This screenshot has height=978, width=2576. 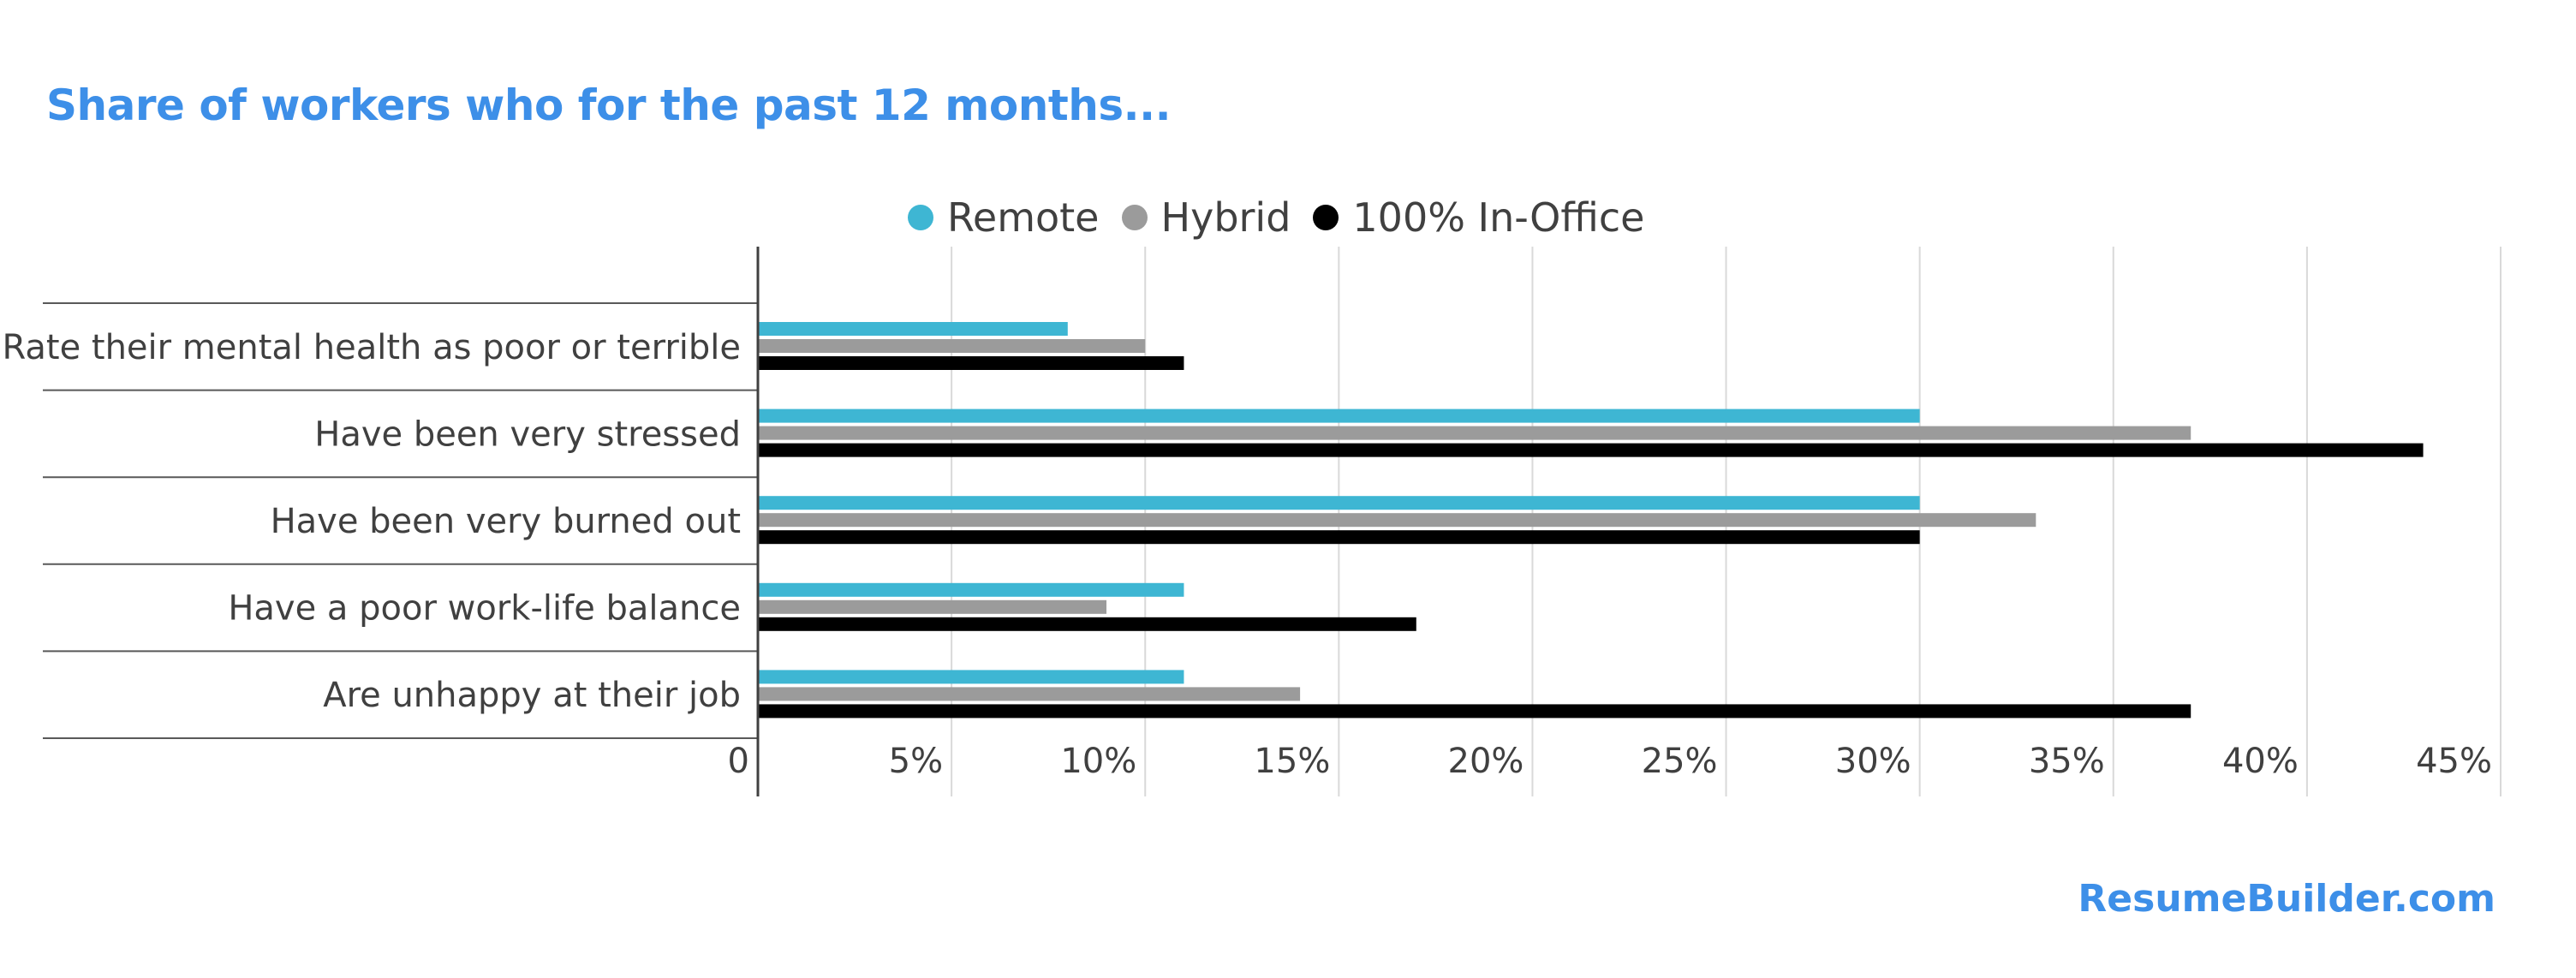 What do you see at coordinates (1873, 762) in the screenshot?
I see `x-tick-label: 30%` at bounding box center [1873, 762].